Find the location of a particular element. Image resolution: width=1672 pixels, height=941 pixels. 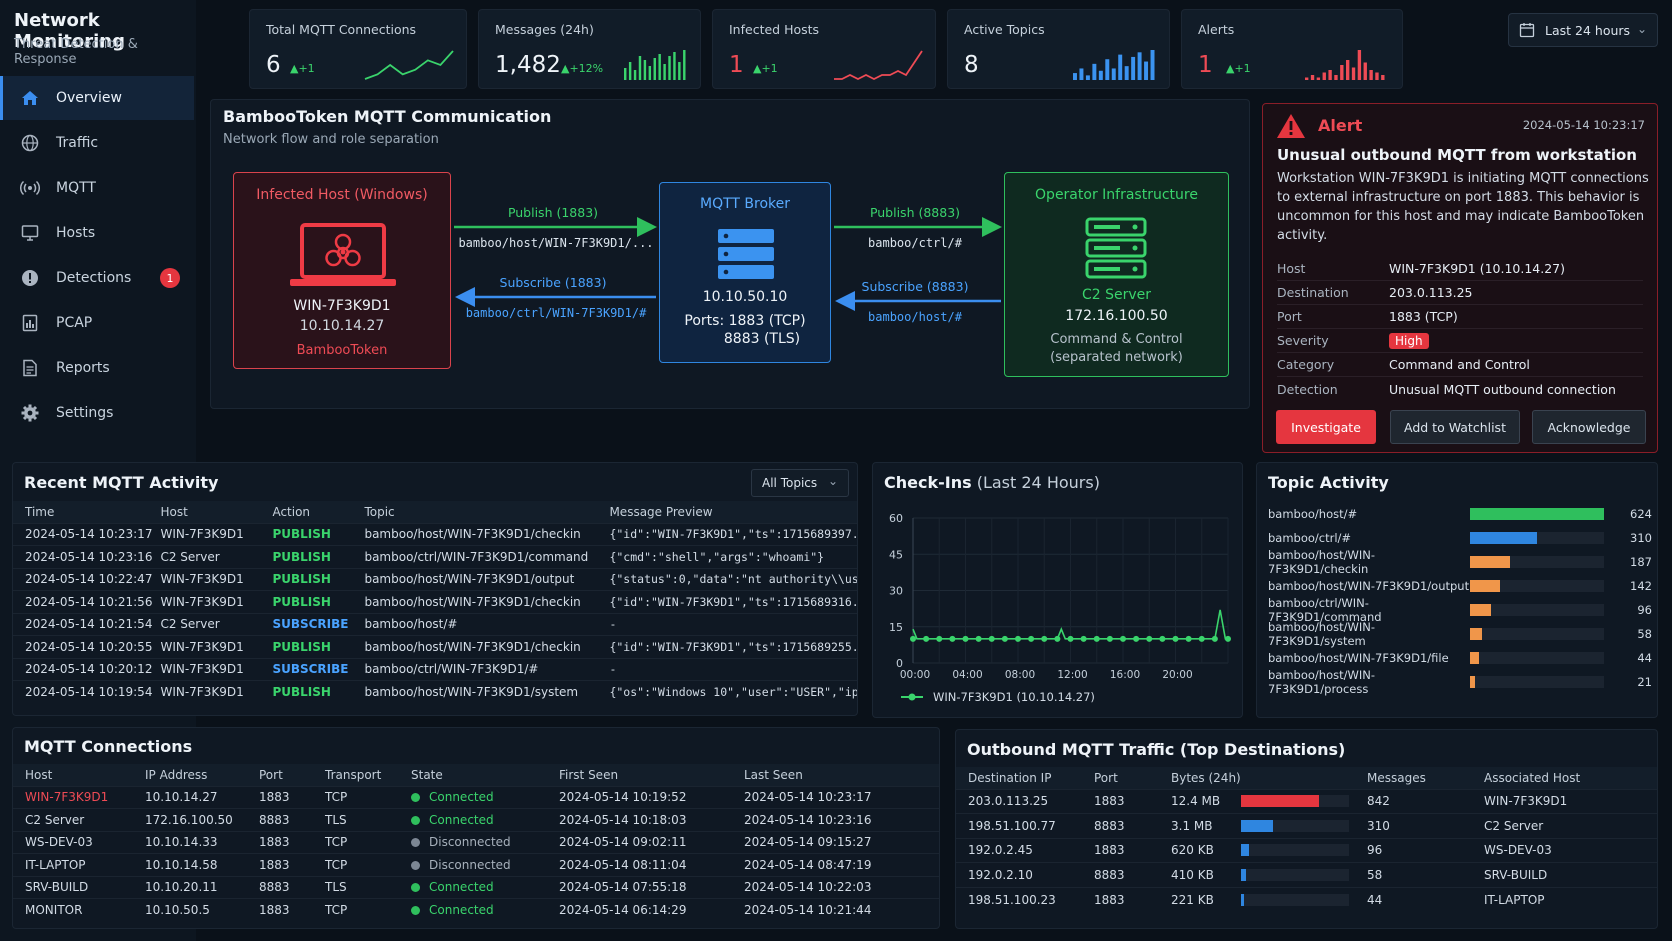

infected-host-name: WIN-7F3K9D1 is located at coordinates (342, 306).